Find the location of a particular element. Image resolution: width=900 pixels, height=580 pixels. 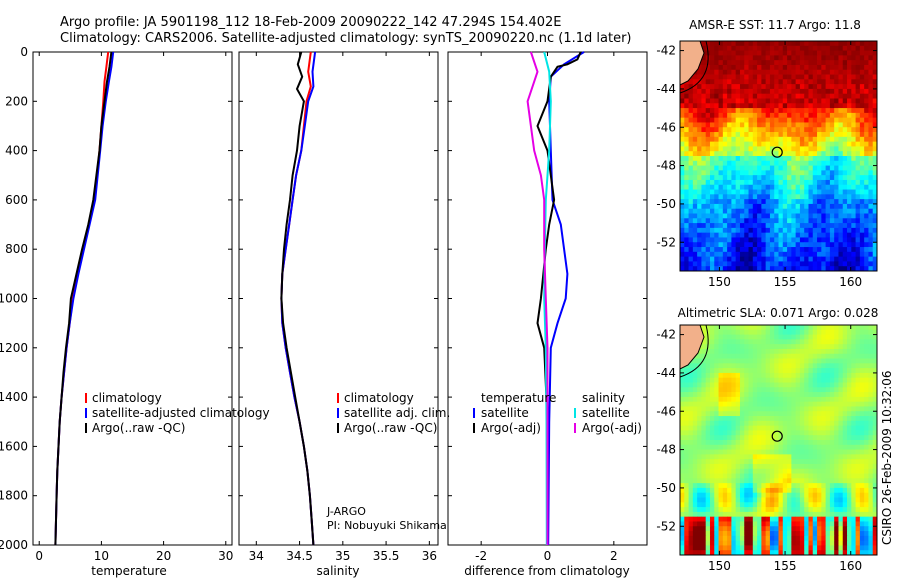

legend-label-argo: Argo(..raw -QC) is located at coordinates (138, 428).